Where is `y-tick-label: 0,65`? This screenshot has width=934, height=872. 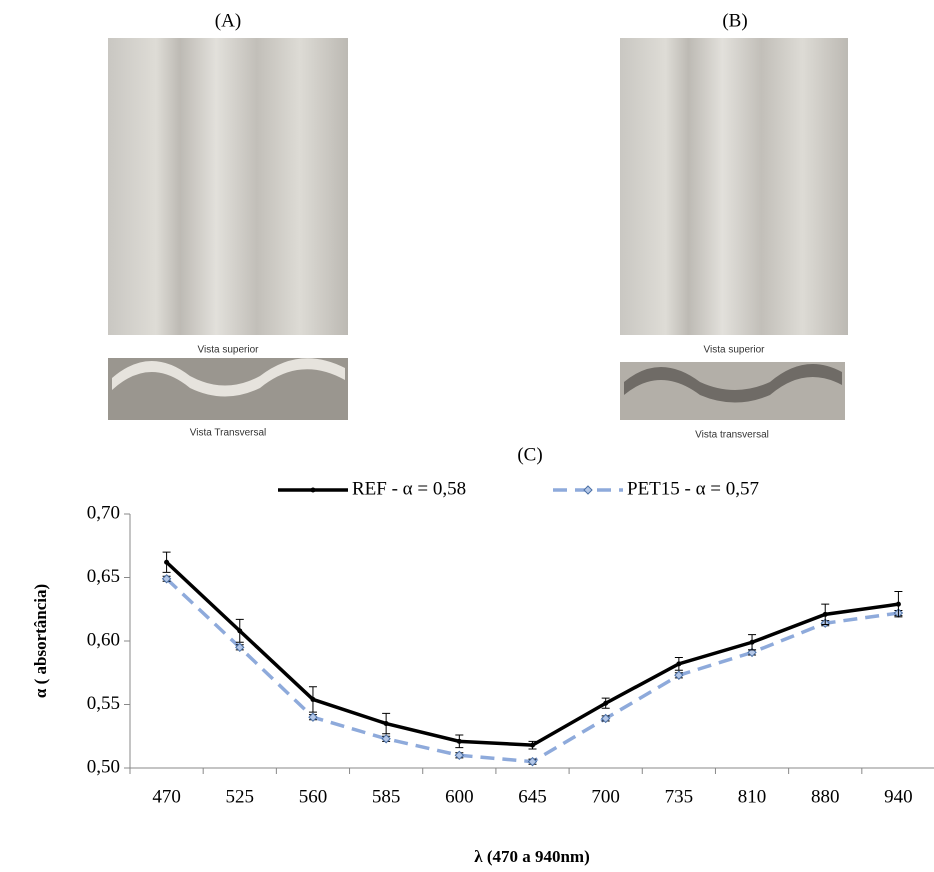
y-tick-label: 0,65 is located at coordinates (103, 576).